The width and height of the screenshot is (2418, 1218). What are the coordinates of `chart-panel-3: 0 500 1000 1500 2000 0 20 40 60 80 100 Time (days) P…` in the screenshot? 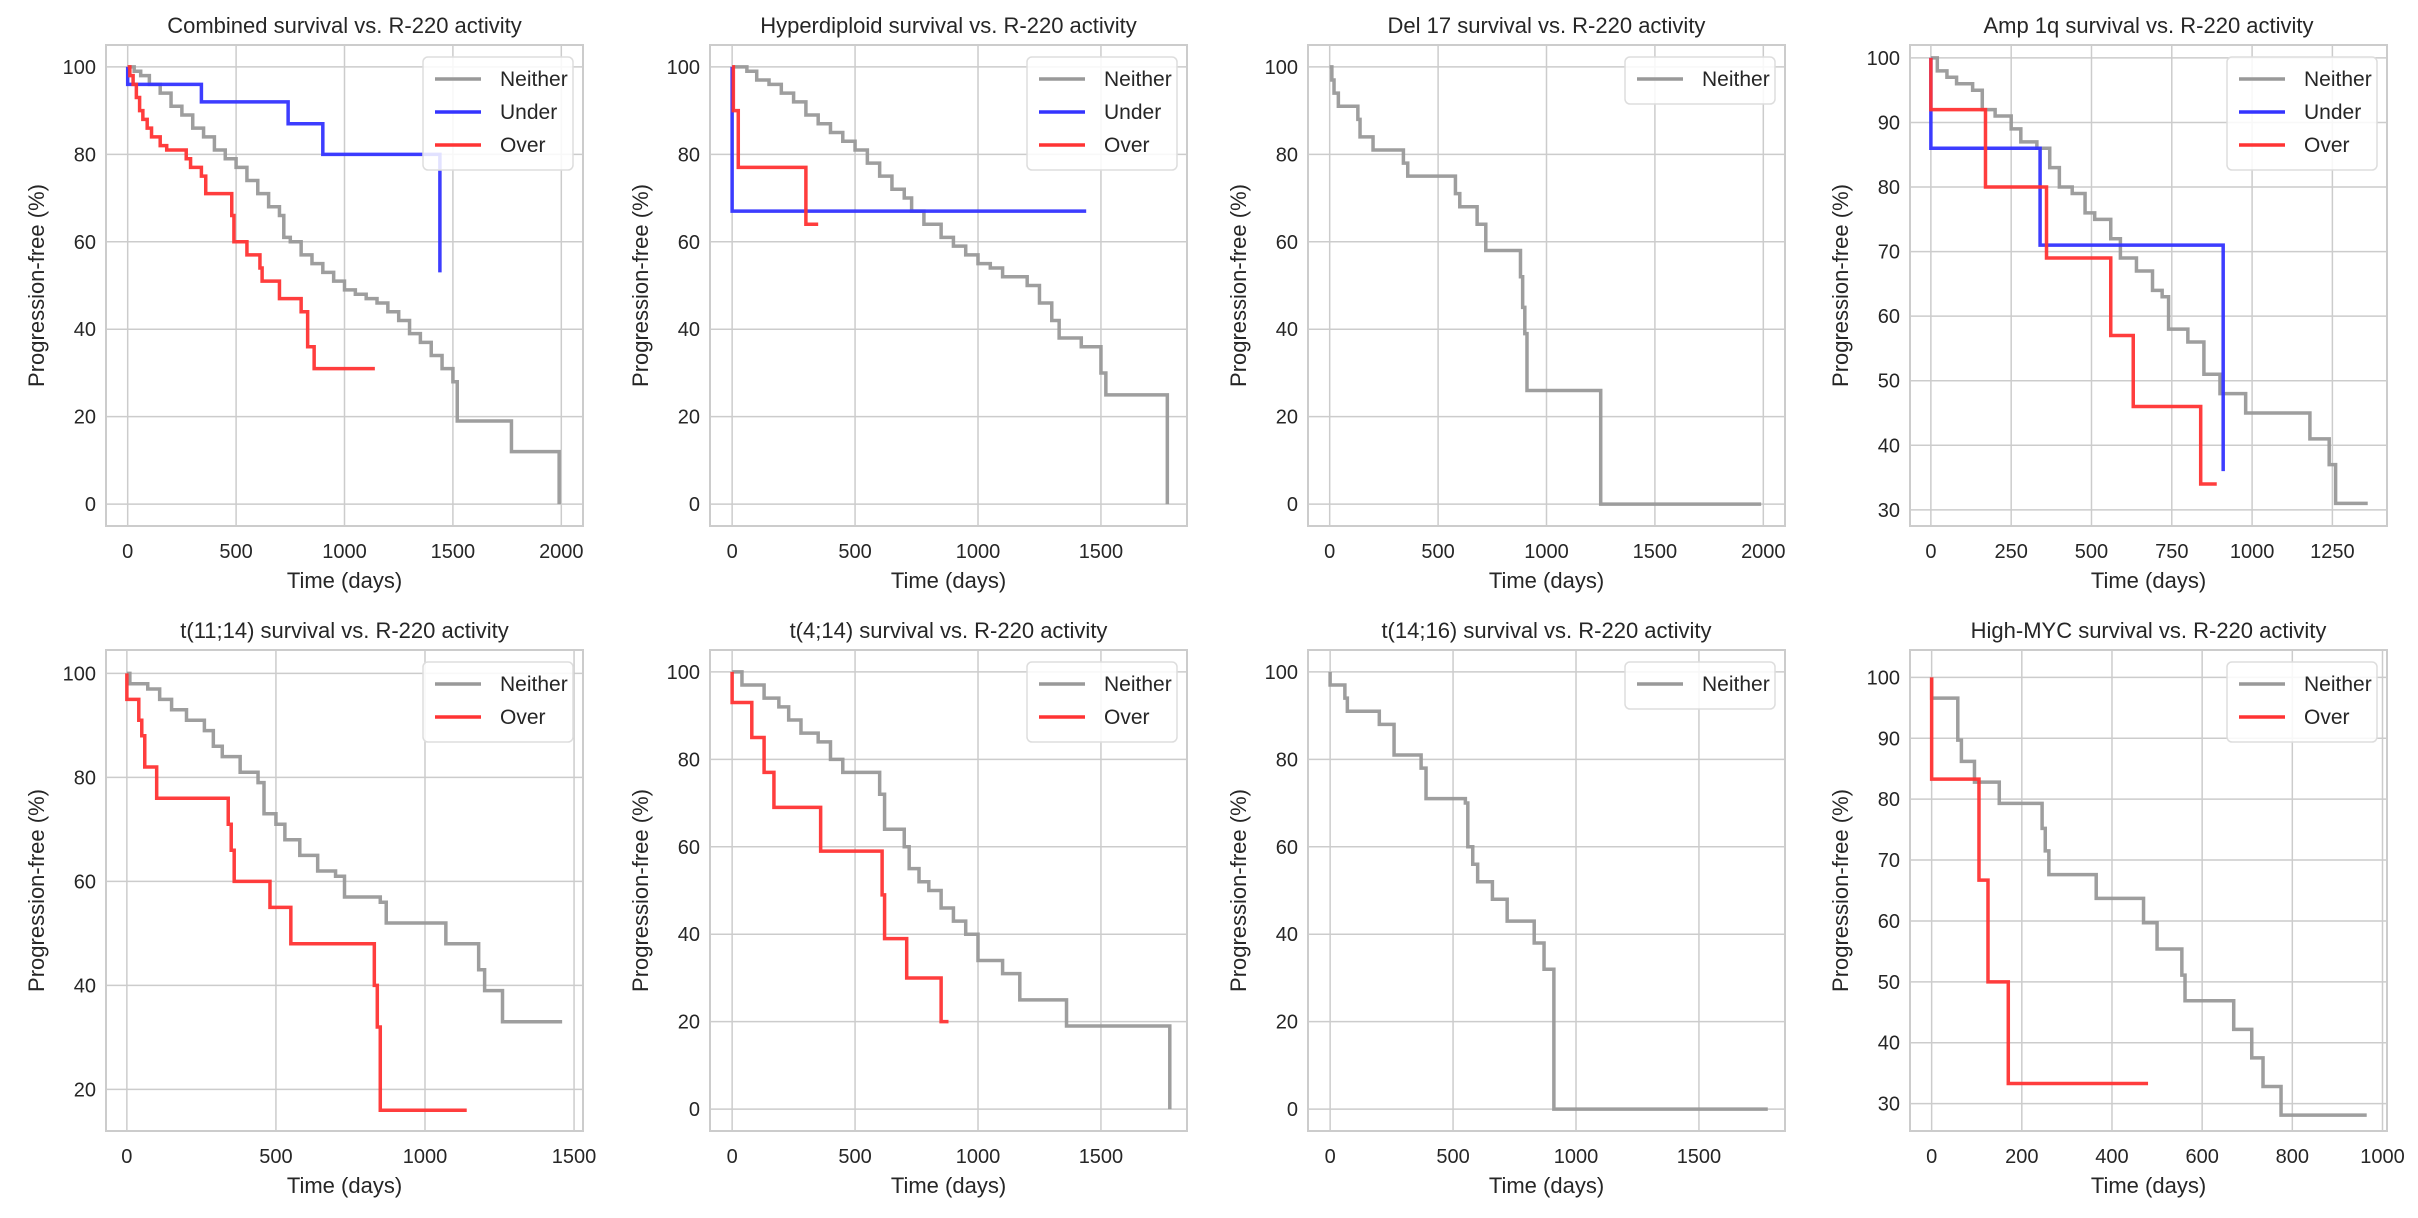 It's located at (1506, 303).